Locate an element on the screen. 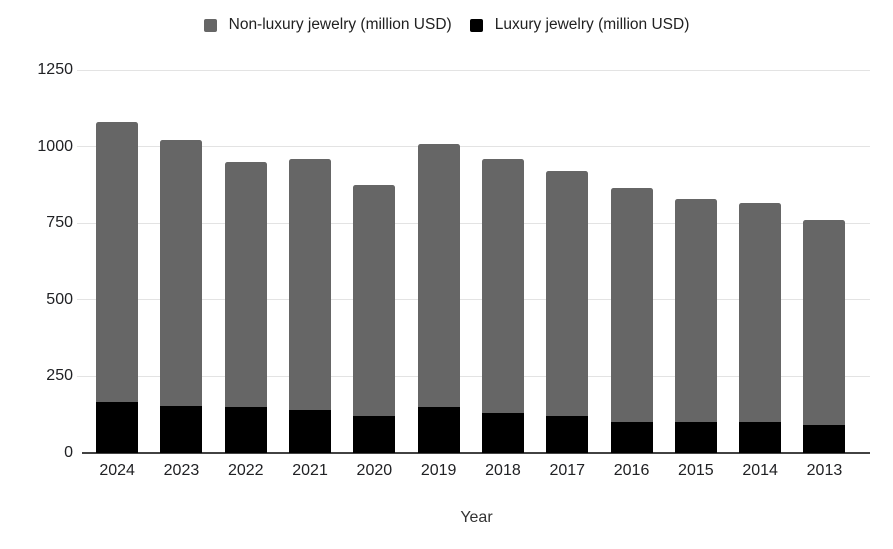 The image size is (893, 549). x-tick-label-2018: 2018 is located at coordinates (503, 470).